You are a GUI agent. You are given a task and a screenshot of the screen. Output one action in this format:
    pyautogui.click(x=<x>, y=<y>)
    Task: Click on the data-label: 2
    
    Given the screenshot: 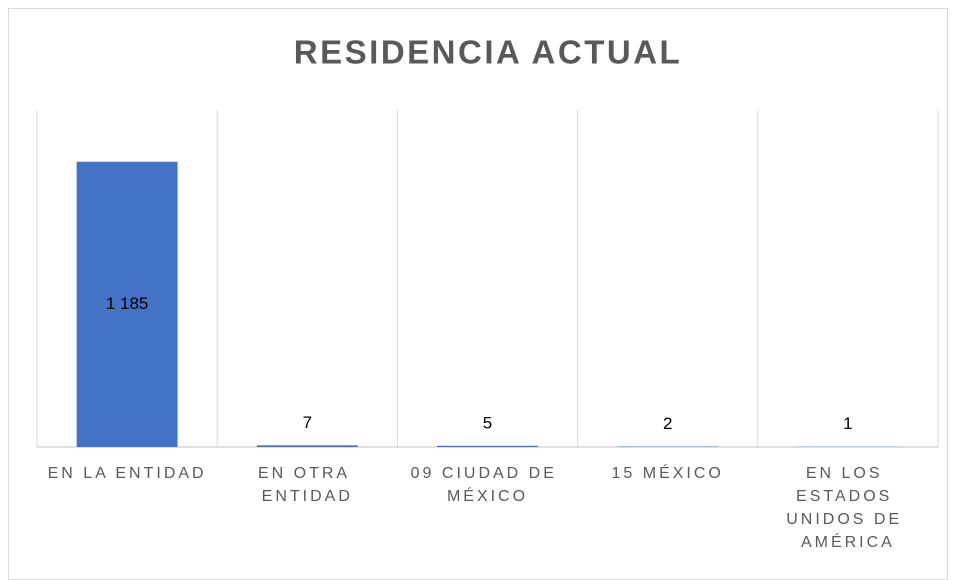 What is the action you would take?
    pyautogui.click(x=667, y=423)
    